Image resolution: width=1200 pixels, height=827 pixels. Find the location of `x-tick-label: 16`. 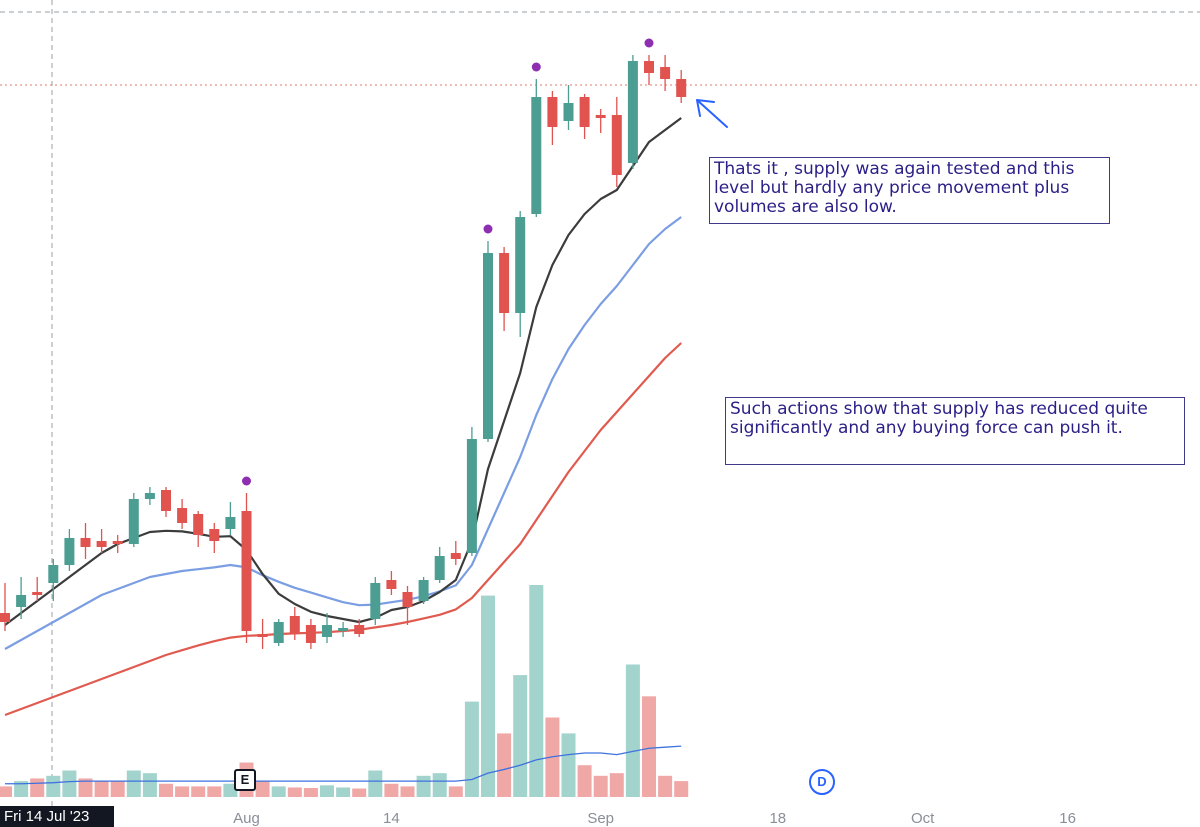

x-tick-label: 16 is located at coordinates (1067, 818).